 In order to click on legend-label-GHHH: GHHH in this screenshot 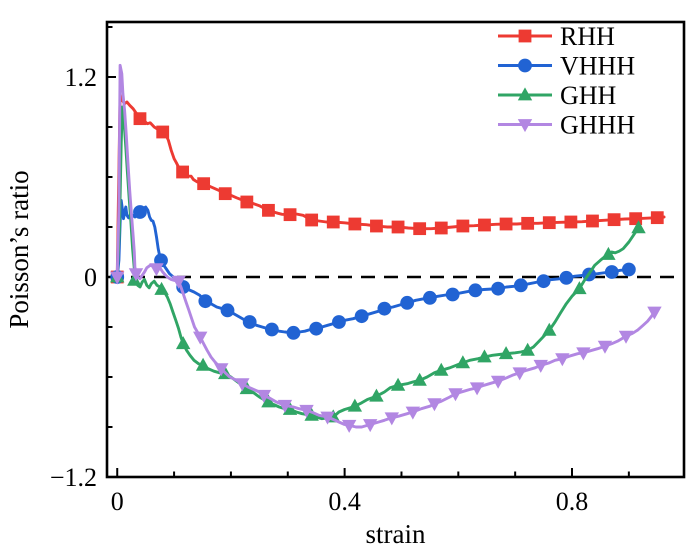, I will do `click(597, 125)`.